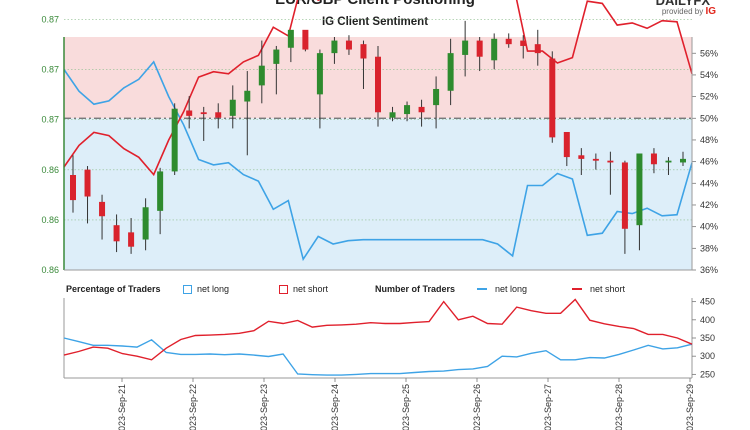  What do you see at coordinates (707, 374) in the screenshot?
I see `count-tick-label: 250` at bounding box center [707, 374].